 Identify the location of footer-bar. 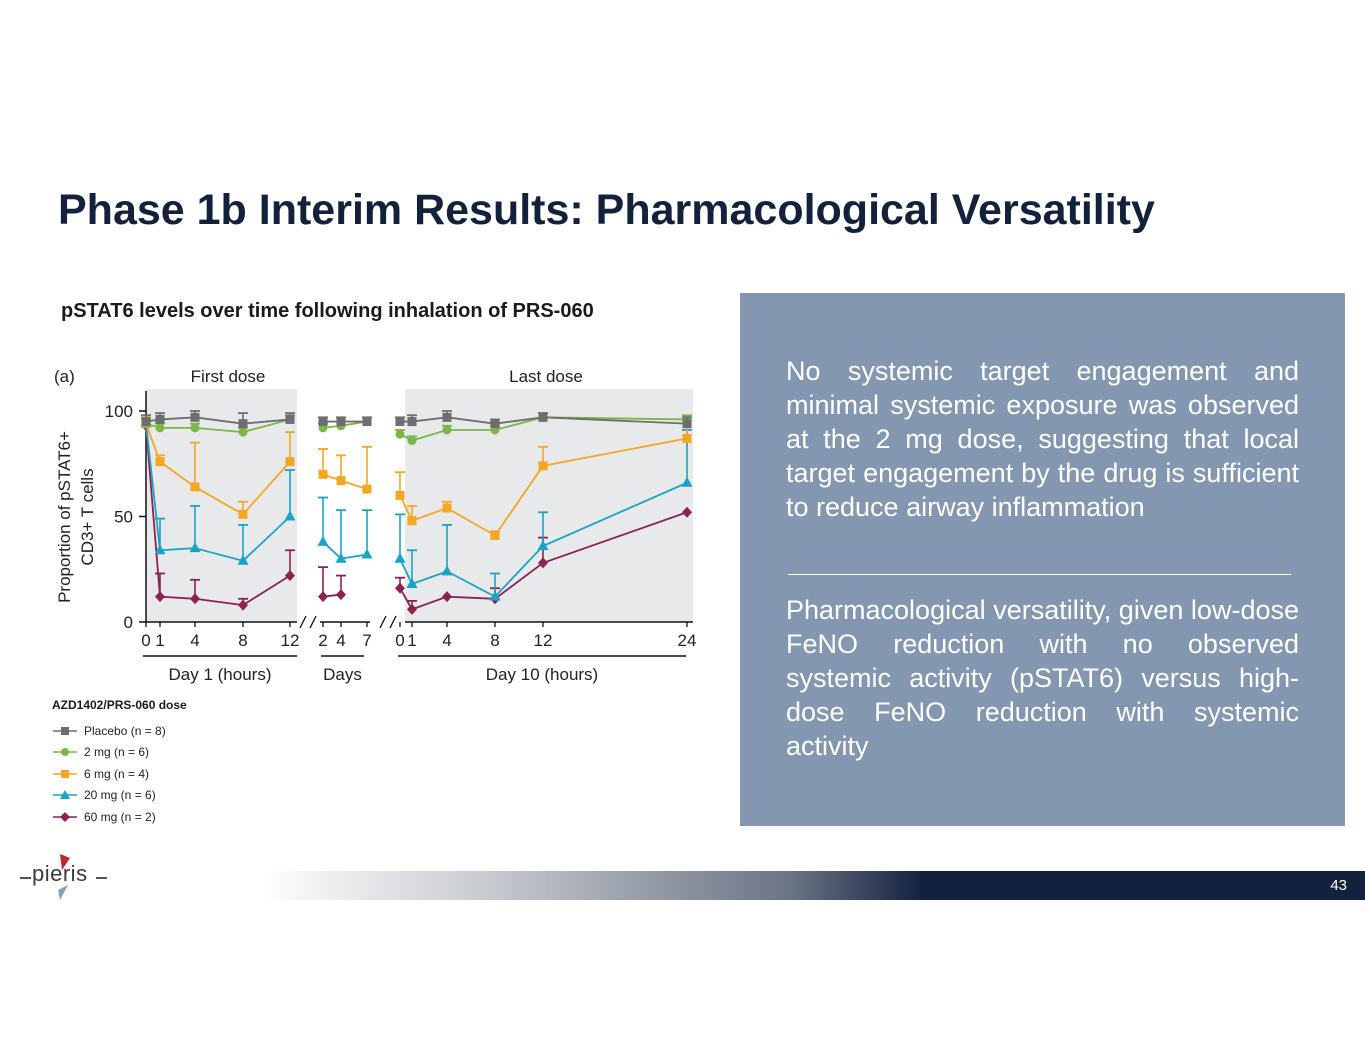
(812, 885).